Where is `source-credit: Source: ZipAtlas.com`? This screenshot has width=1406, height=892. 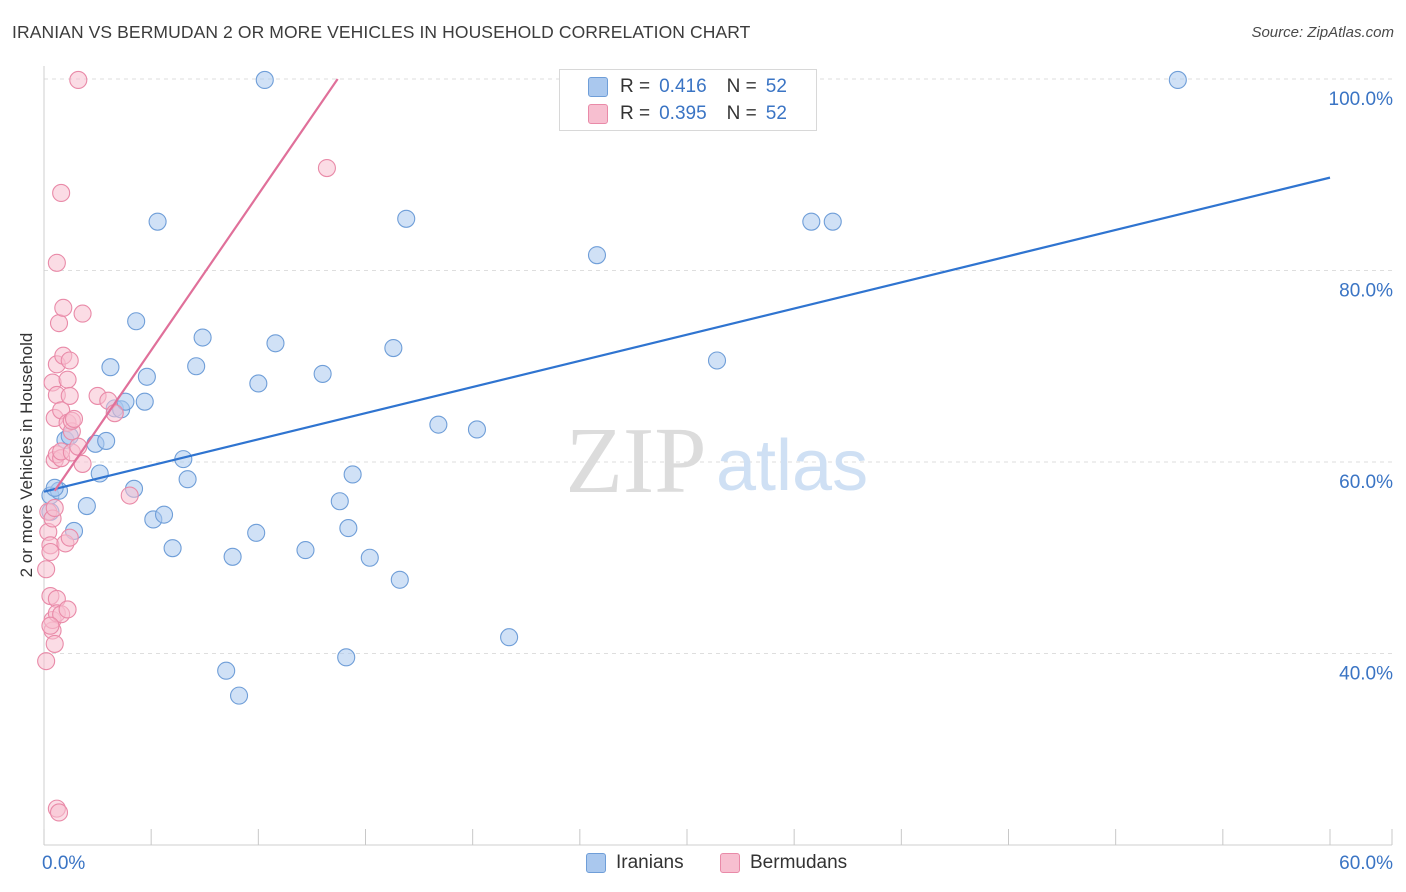
source-credit: Source: ZipAtlas.com is located at coordinates (1322, 32).